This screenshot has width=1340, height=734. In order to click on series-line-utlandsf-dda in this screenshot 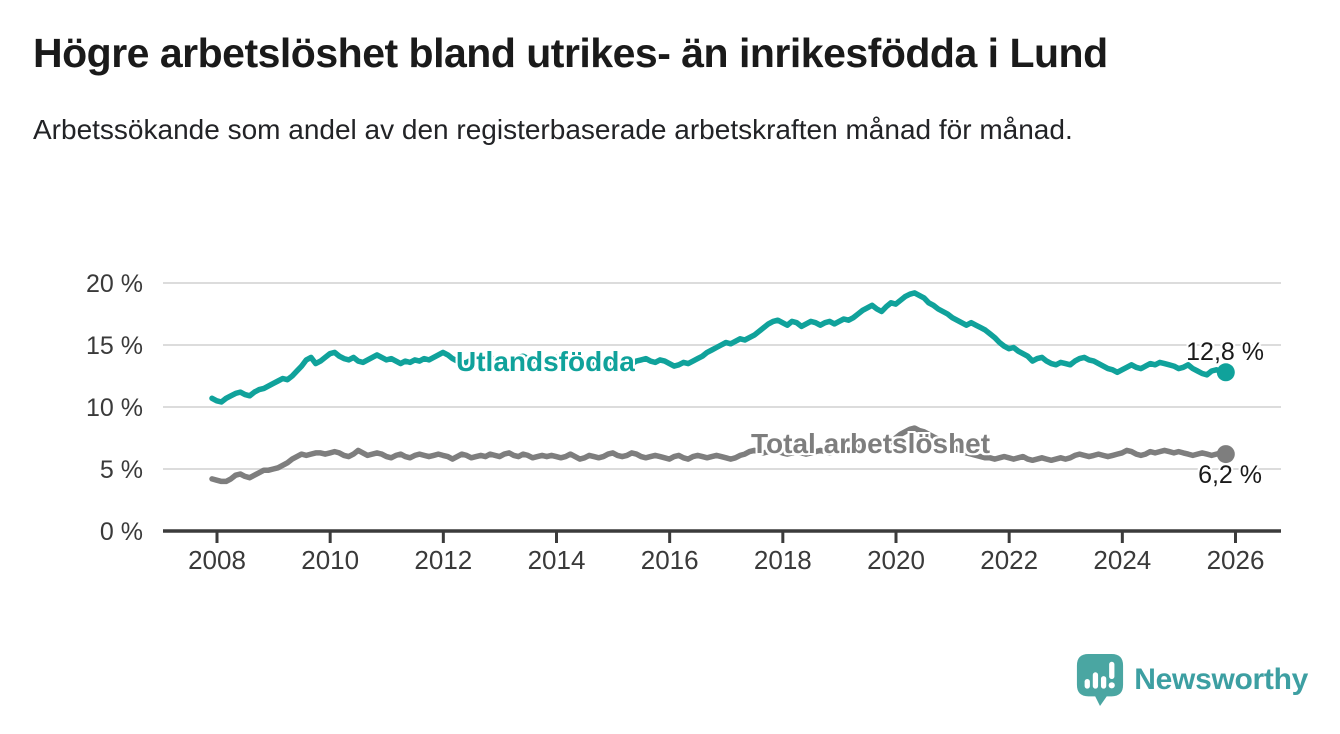, I will do `click(719, 347)`.